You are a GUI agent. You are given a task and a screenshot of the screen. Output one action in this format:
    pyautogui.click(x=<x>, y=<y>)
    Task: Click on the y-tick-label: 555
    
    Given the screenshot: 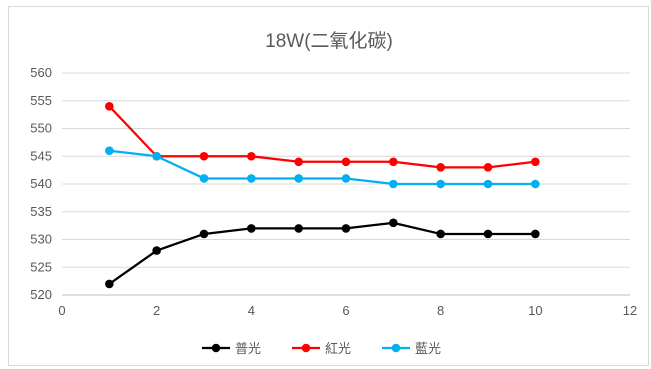 What is the action you would take?
    pyautogui.click(x=41, y=100)
    